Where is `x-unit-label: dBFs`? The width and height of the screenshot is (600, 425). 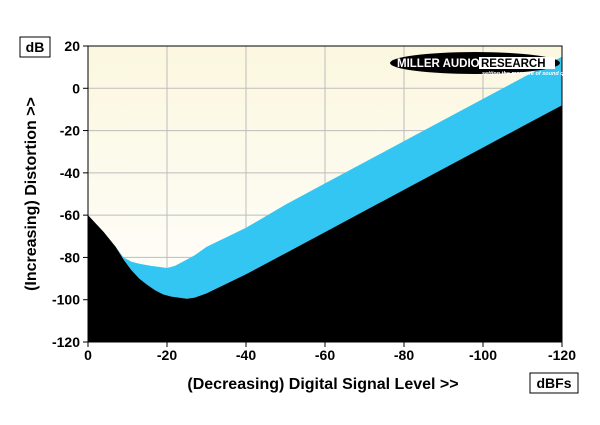
x-unit-label: dBFs is located at coordinates (554, 383).